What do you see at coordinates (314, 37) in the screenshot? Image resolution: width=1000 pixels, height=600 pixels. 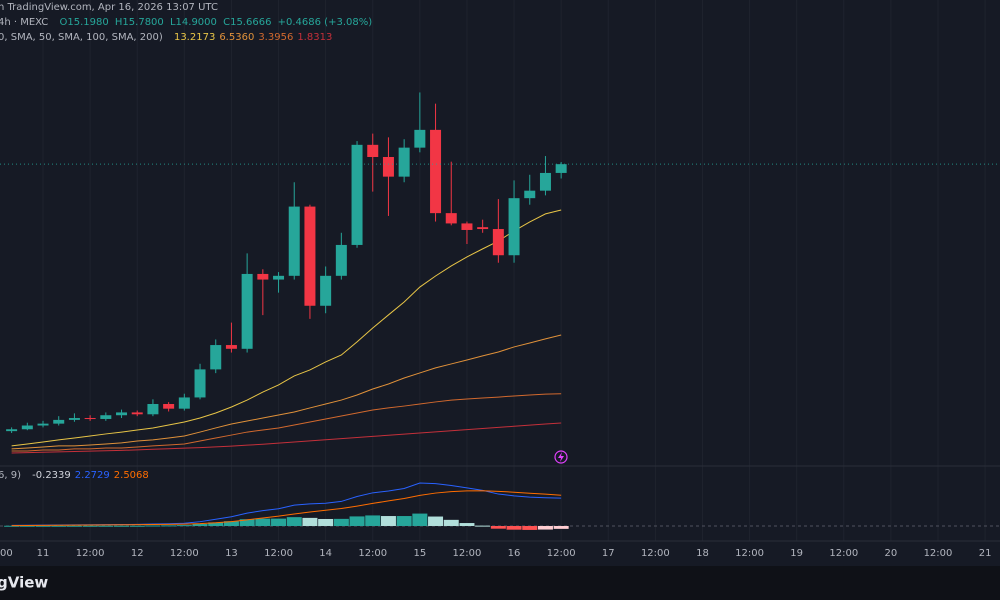 I see `ma-value: 1.8313` at bounding box center [314, 37].